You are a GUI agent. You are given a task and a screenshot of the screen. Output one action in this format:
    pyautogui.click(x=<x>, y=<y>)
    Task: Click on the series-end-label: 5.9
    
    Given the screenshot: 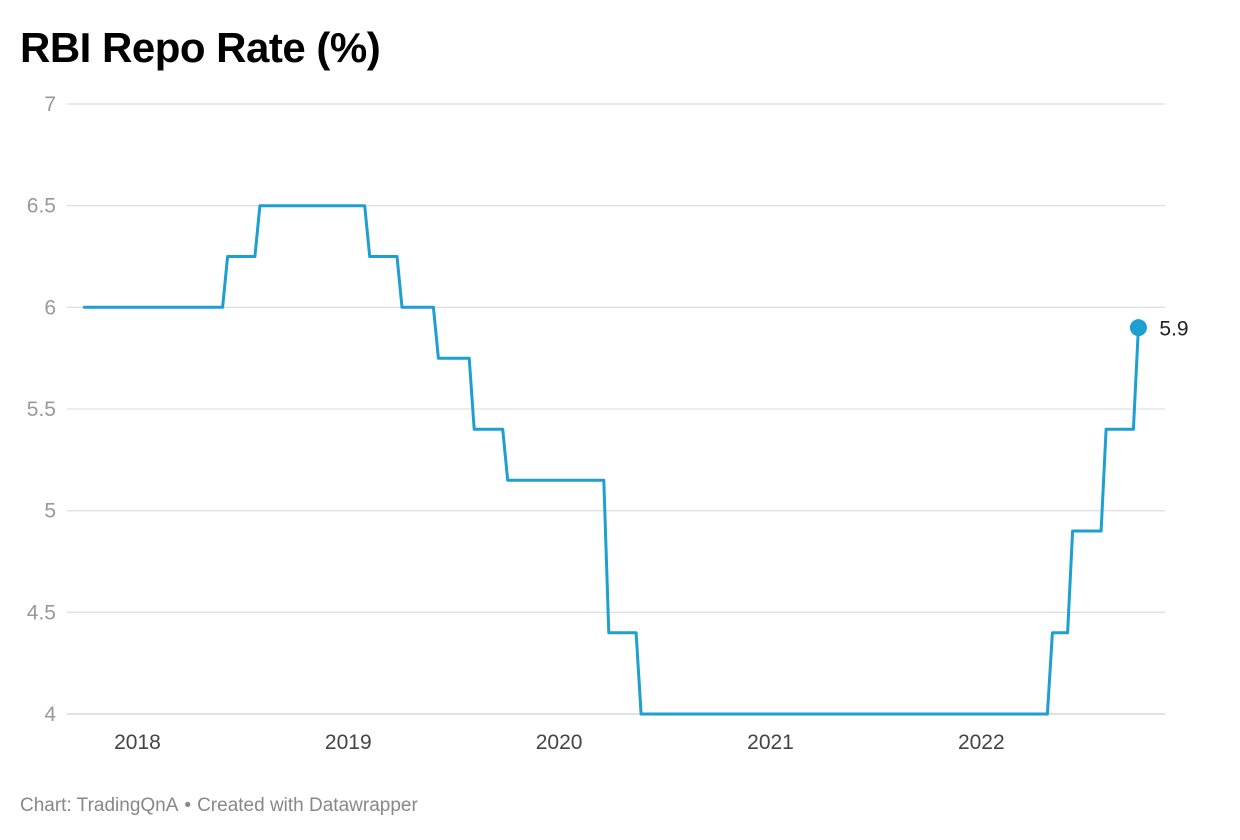 What is the action you would take?
    pyautogui.click(x=1173, y=329)
    